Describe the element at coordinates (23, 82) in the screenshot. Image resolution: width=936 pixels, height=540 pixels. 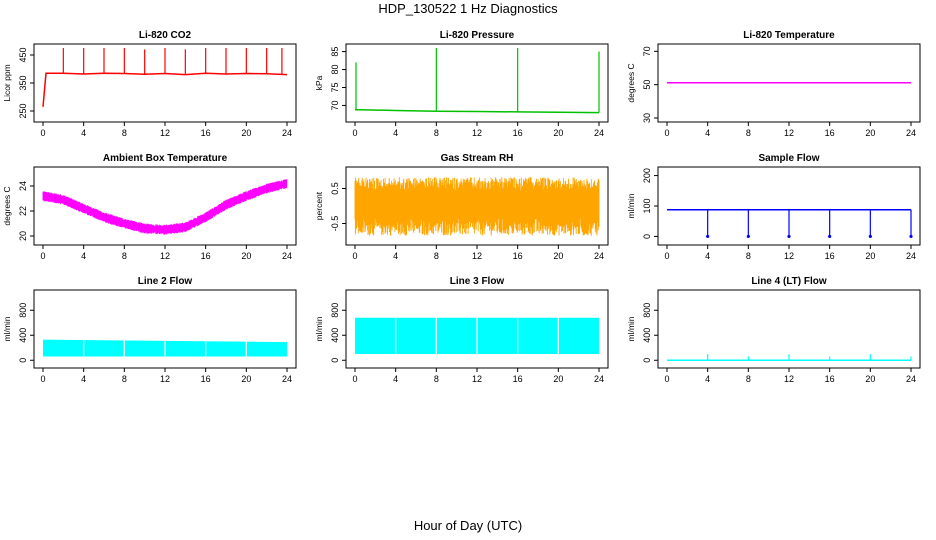
I see `y-tick-label: 350` at that location.